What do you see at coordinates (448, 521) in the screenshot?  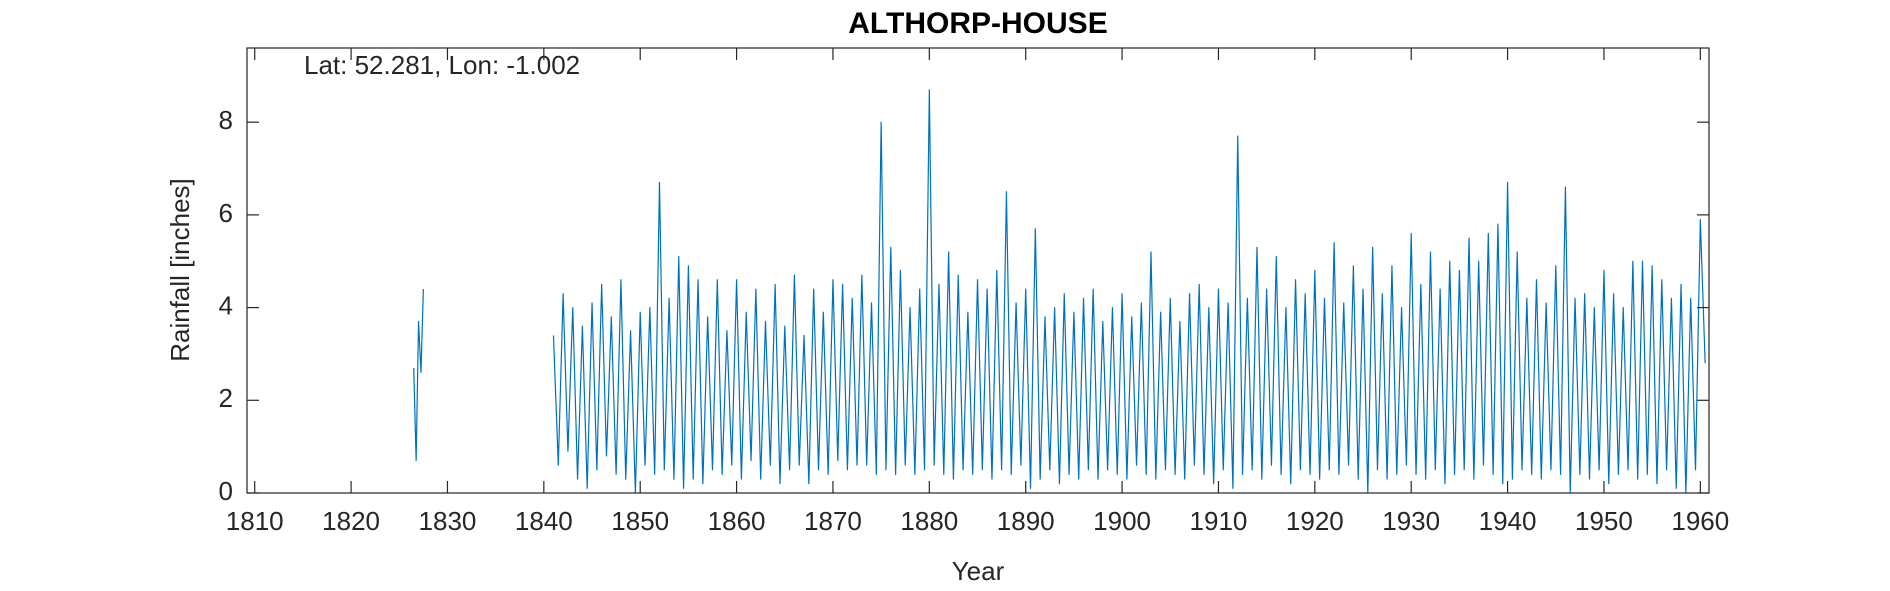 I see `x-tick-label: 1830` at bounding box center [448, 521].